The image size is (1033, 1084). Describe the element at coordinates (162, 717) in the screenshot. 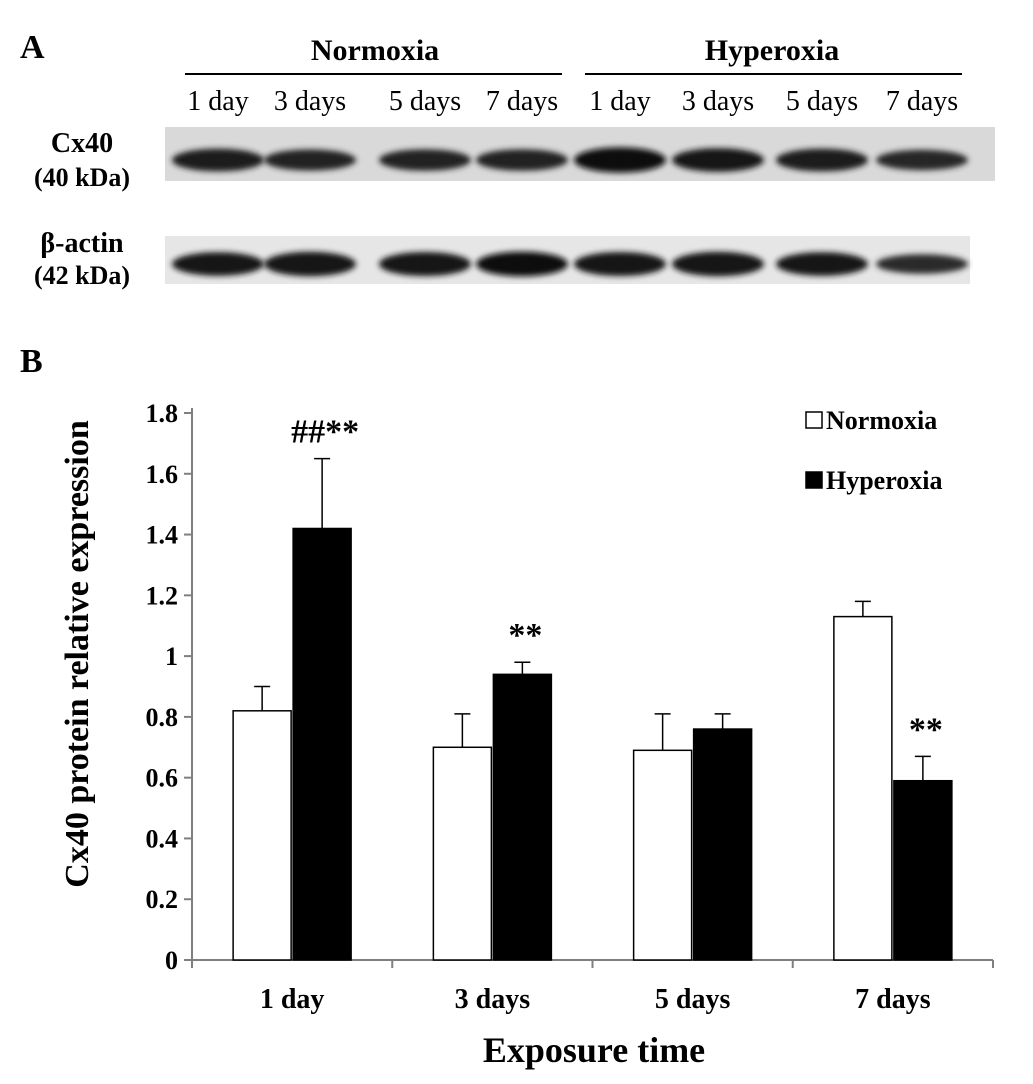

I see `y-tick-label: 0.8` at that location.